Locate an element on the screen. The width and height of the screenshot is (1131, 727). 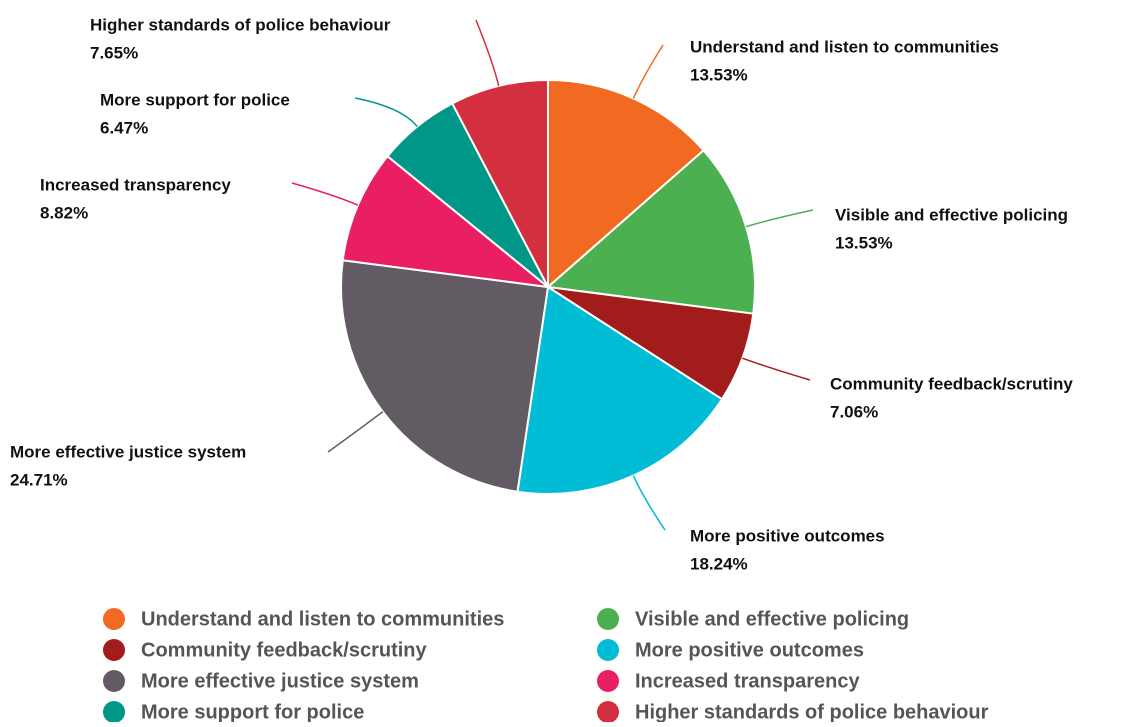
legend-label: More support for police is located at coordinates (252, 711).